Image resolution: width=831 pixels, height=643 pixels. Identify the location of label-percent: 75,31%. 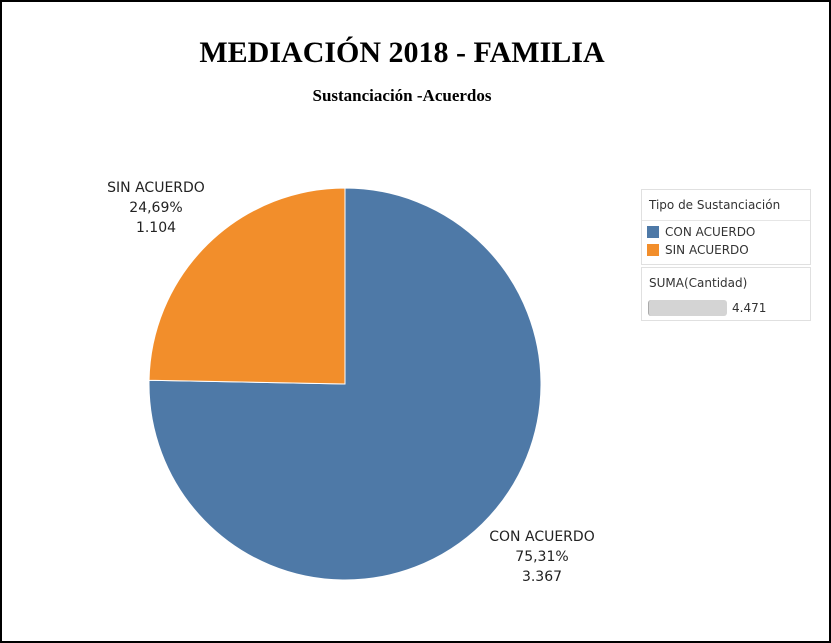
(542, 557).